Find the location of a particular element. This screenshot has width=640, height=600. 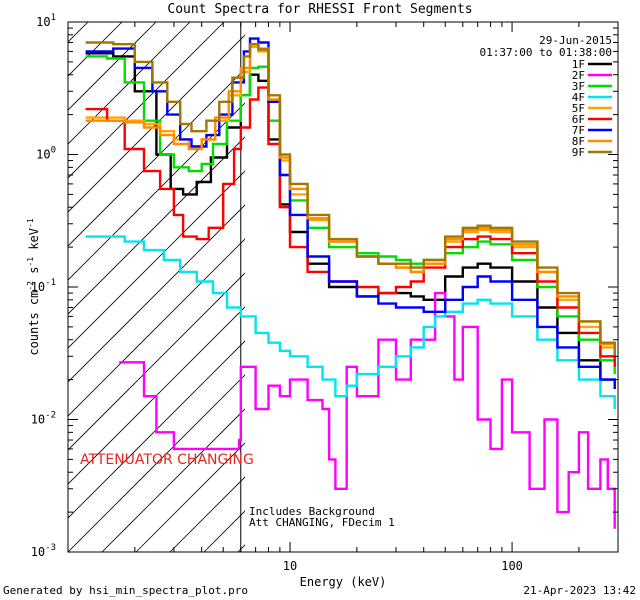

y-tick-label: 10⁻¹ is located at coordinates (43, 286).